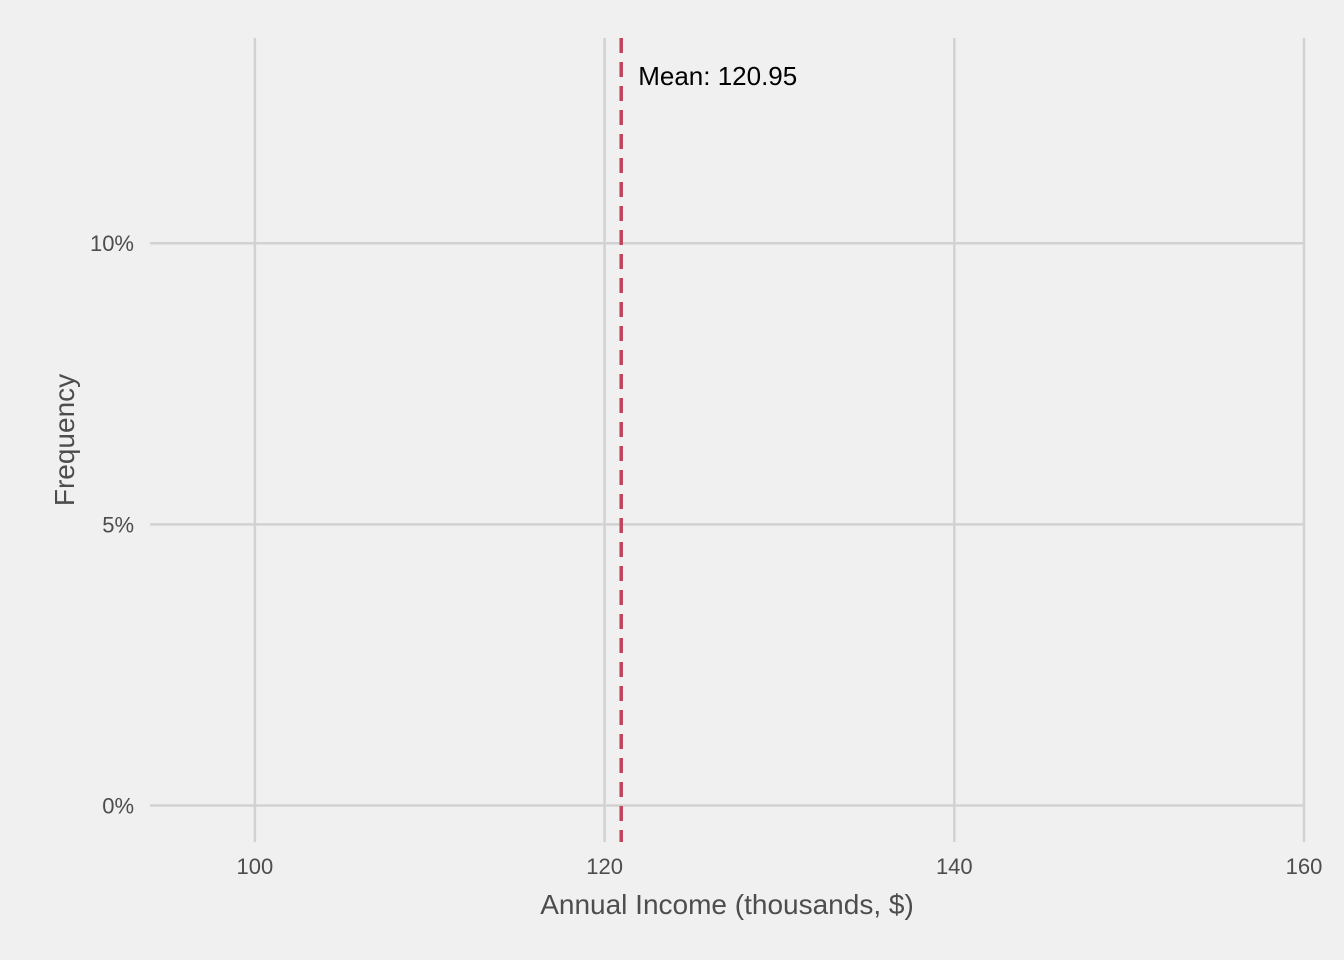 Image resolution: width=1344 pixels, height=960 pixels. I want to click on mean-reference: Mean: 120.95, so click(708, 440).